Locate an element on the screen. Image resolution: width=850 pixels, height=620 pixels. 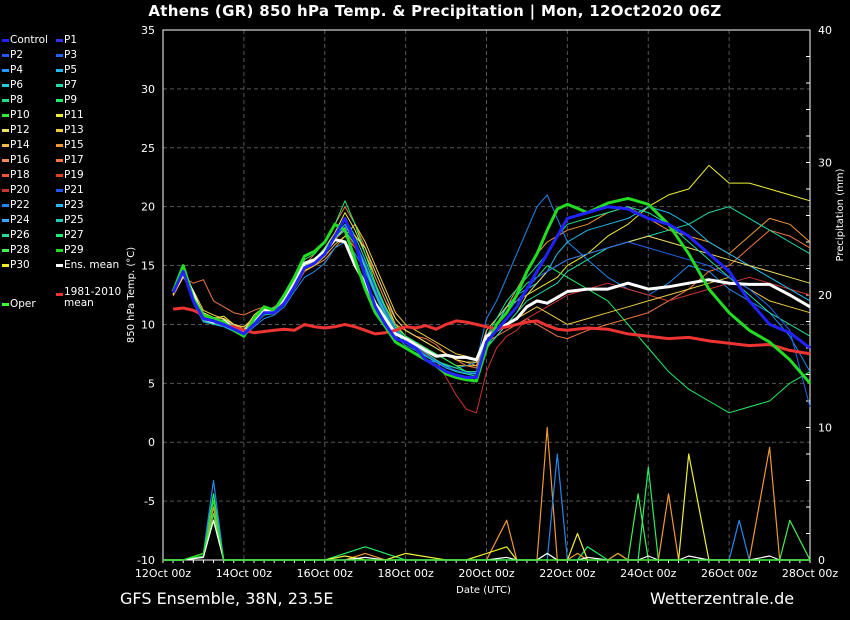
y-axis-label: 850 hPa Temp. (°C) is located at coordinates (131, 295).